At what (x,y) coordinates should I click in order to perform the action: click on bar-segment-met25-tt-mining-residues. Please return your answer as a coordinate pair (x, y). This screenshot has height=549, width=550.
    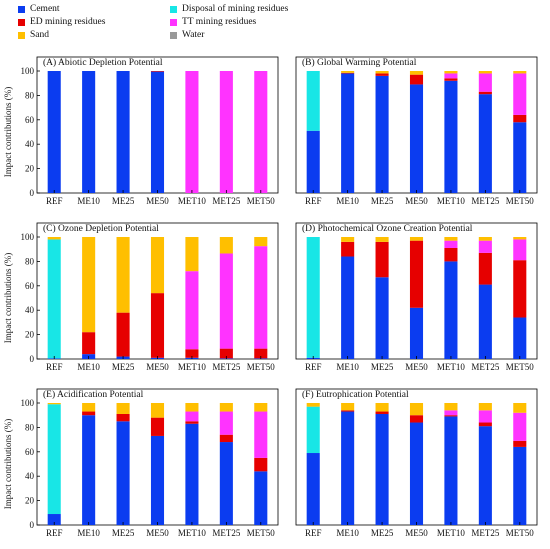
    Looking at the image, I should click on (226, 132).